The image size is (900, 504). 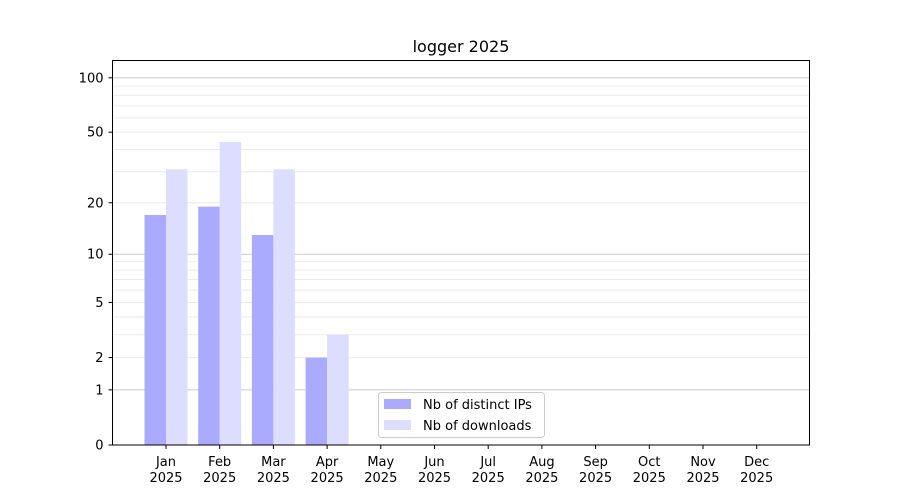 What do you see at coordinates (702, 470) in the screenshot?
I see `x-tick-label: Nov 2025` at bounding box center [702, 470].